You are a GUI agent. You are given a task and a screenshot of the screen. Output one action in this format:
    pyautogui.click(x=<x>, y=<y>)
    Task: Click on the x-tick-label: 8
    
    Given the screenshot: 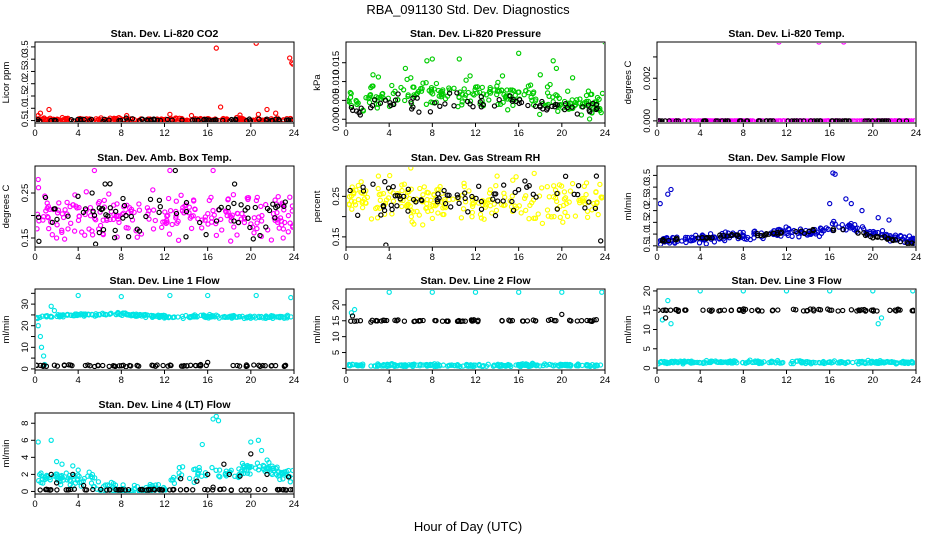 What is the action you would take?
    pyautogui.click(x=121, y=380)
    